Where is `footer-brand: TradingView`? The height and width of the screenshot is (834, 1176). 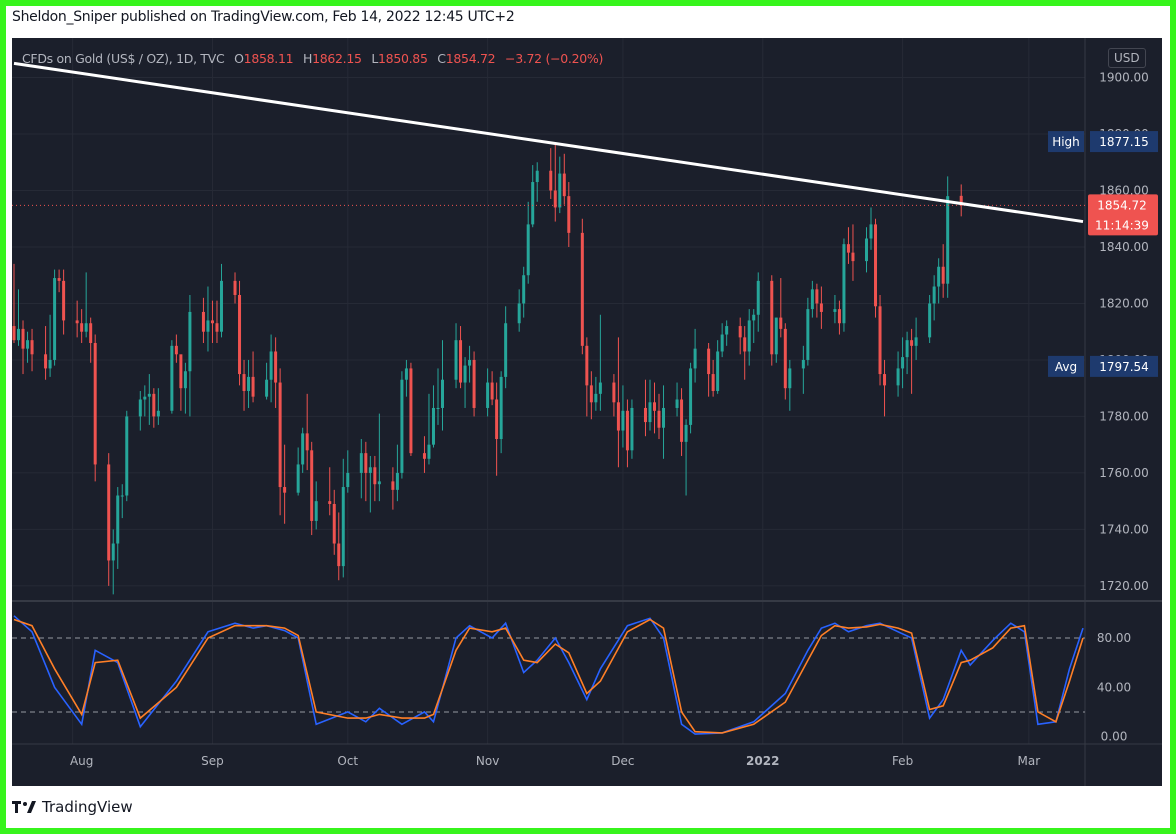
footer-brand: TradingView is located at coordinates (87, 807).